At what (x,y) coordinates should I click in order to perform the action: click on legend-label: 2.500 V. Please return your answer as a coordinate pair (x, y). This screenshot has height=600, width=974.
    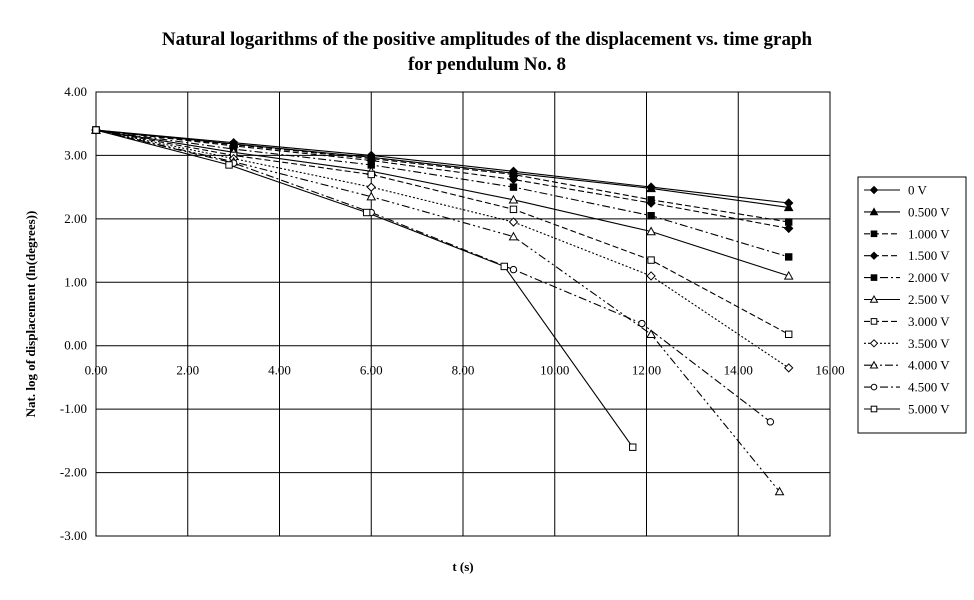
    Looking at the image, I should click on (929, 299).